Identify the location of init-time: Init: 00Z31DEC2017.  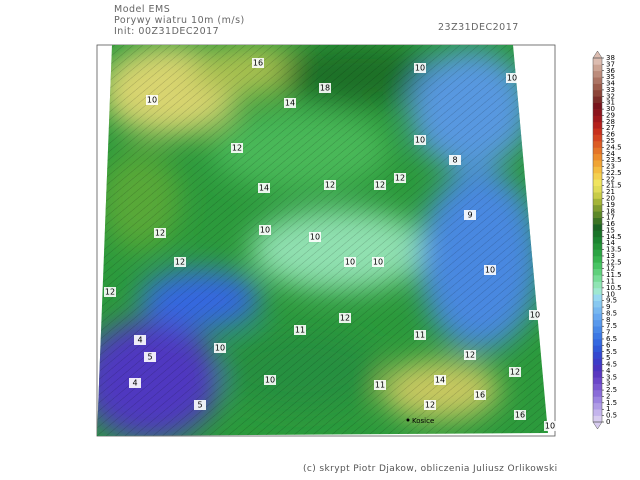
(166, 31).